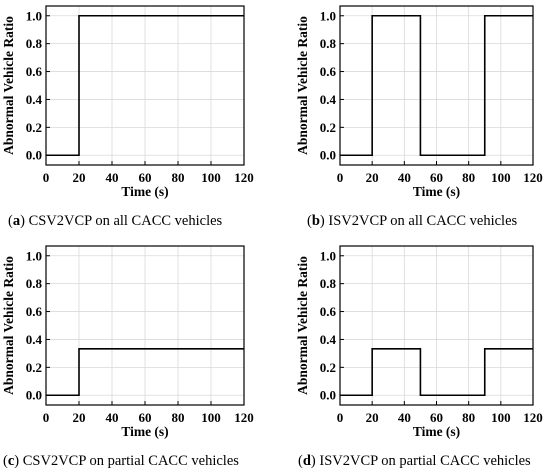 Image resolution: width=550 pixels, height=474 pixels. I want to click on caption-c: (c) CSV2VCP on partial CACC vehicles, so click(121, 461).